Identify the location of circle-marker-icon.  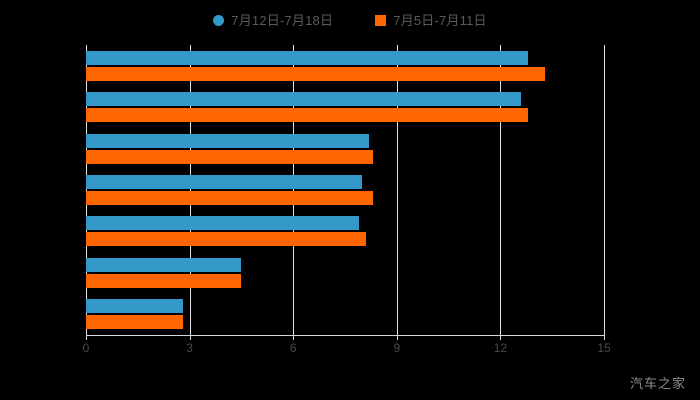
(219, 20).